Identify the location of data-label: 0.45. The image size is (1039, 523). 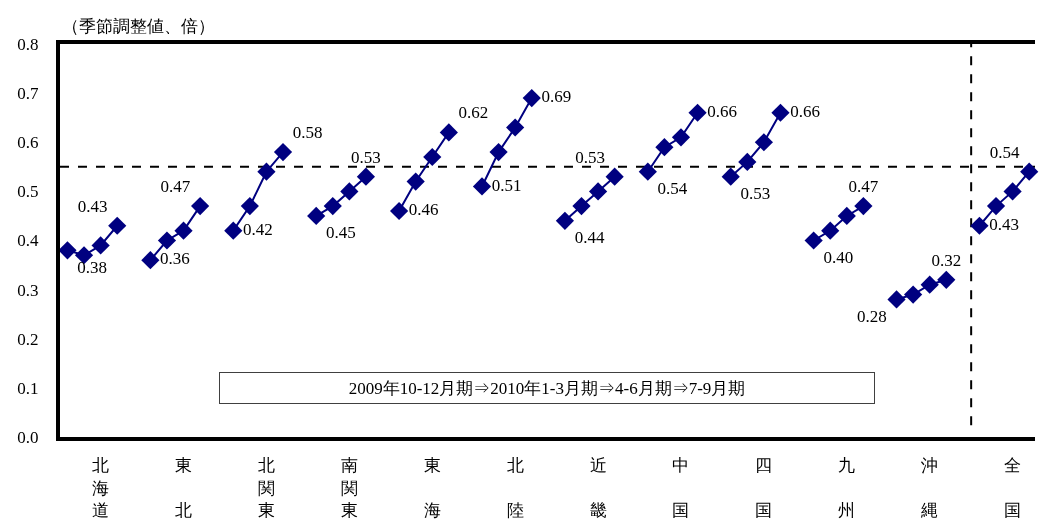
(340, 233).